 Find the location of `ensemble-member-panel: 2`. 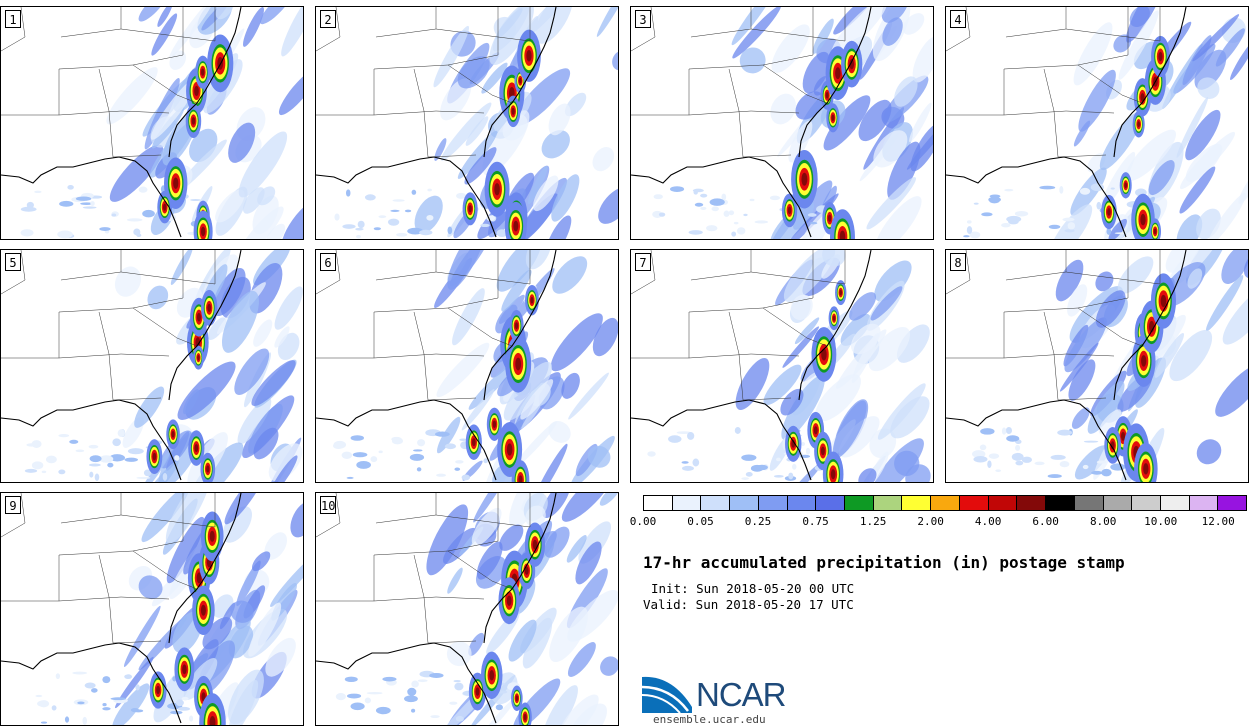

ensemble-member-panel: 2 is located at coordinates (467, 123).